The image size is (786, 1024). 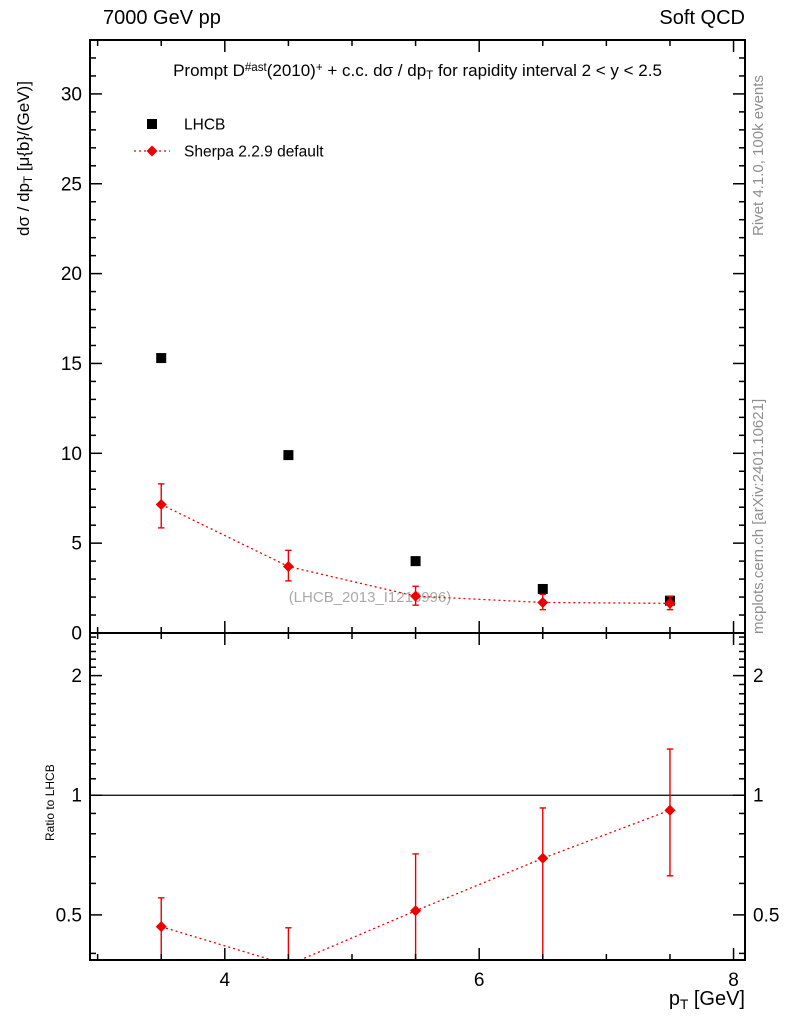 What do you see at coordinates (415, 553) in the screenshot?
I see `sherpa-line` at bounding box center [415, 553].